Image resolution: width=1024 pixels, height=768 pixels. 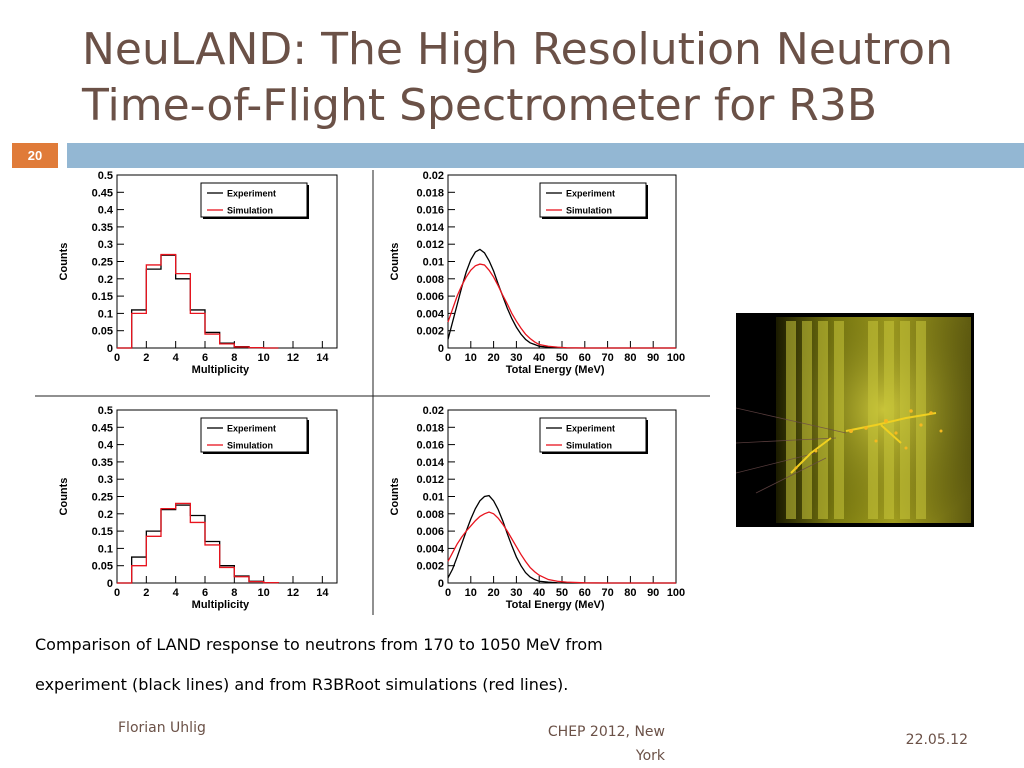 I want to click on y-tick-label: 0.018, so click(x=430, y=428).